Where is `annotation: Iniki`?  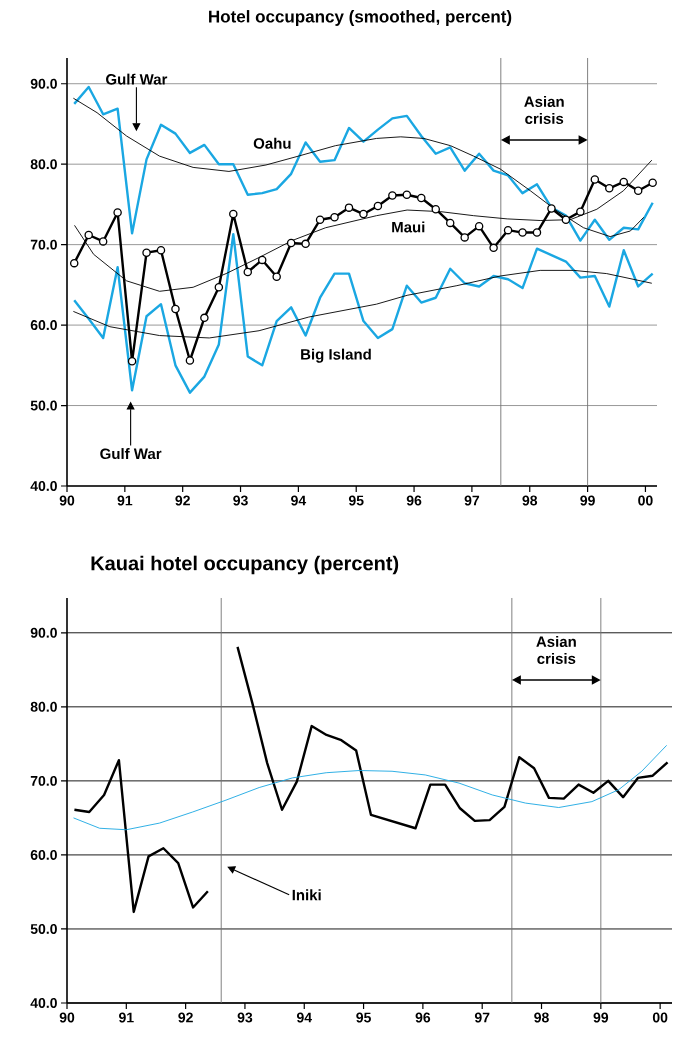 annotation: Iniki is located at coordinates (306, 895).